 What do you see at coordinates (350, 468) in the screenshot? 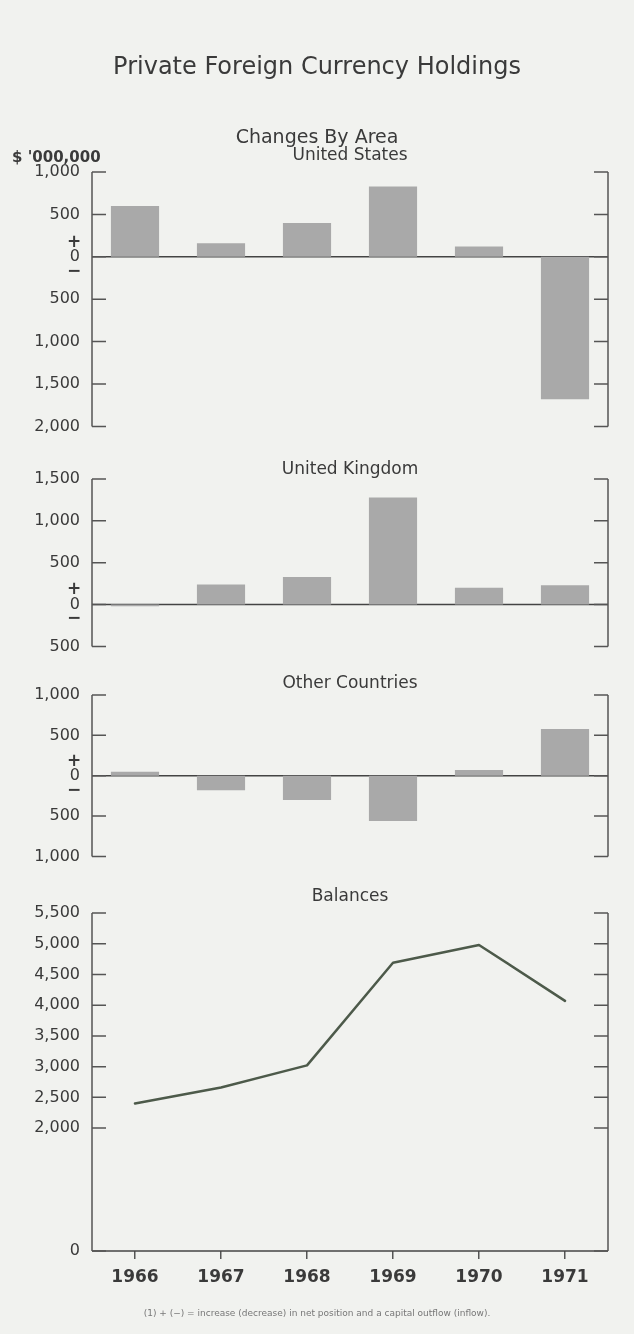
I see `series-label: United Kingdom` at bounding box center [350, 468].